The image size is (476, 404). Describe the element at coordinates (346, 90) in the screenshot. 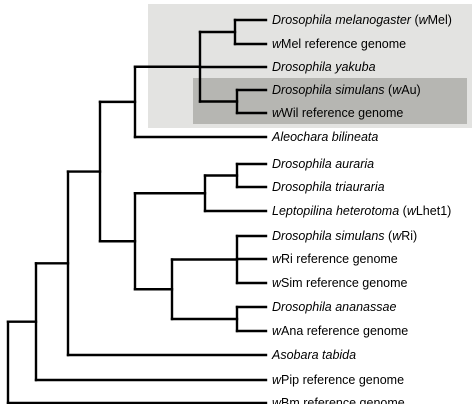

I see `leaf-label-simau: Drosophila simulans (wAu)` at that location.